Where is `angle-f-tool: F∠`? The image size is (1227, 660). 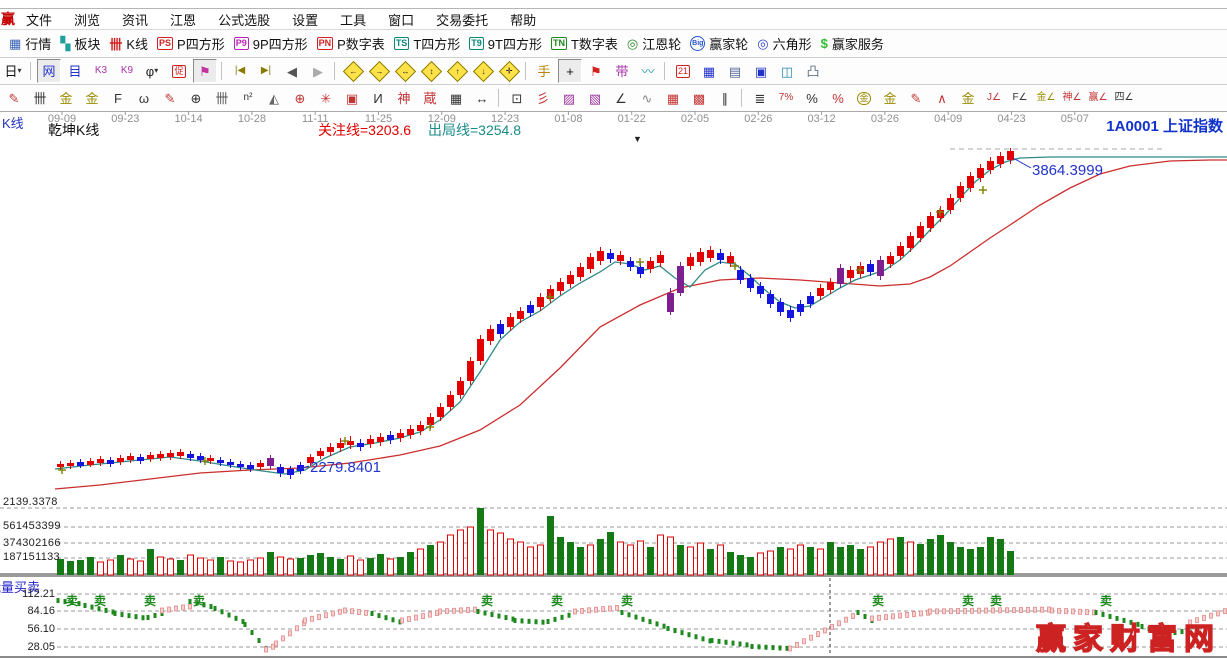
angle-f-tool: F∠ is located at coordinates (1020, 98).